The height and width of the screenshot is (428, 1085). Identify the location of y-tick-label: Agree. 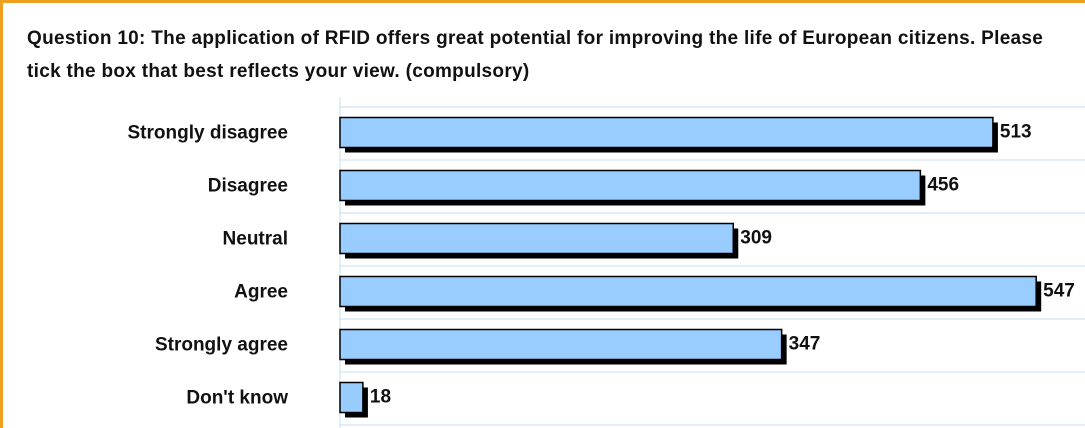
(261, 292).